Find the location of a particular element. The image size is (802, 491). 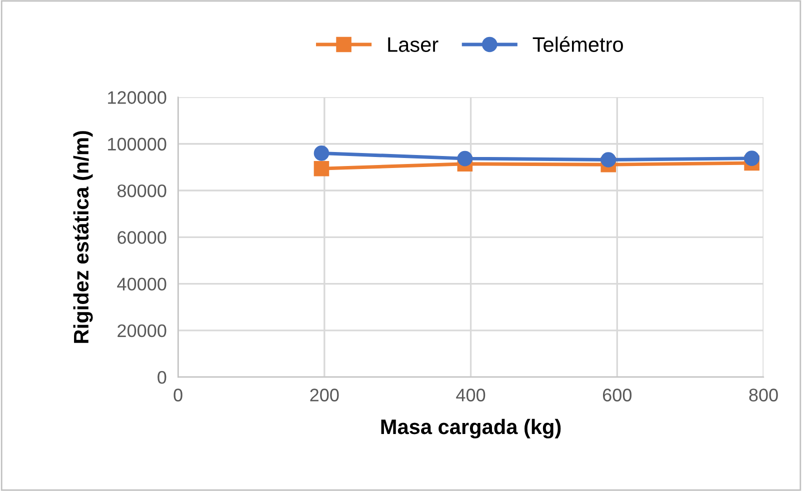

x-tick-label: 800 is located at coordinates (763, 395).